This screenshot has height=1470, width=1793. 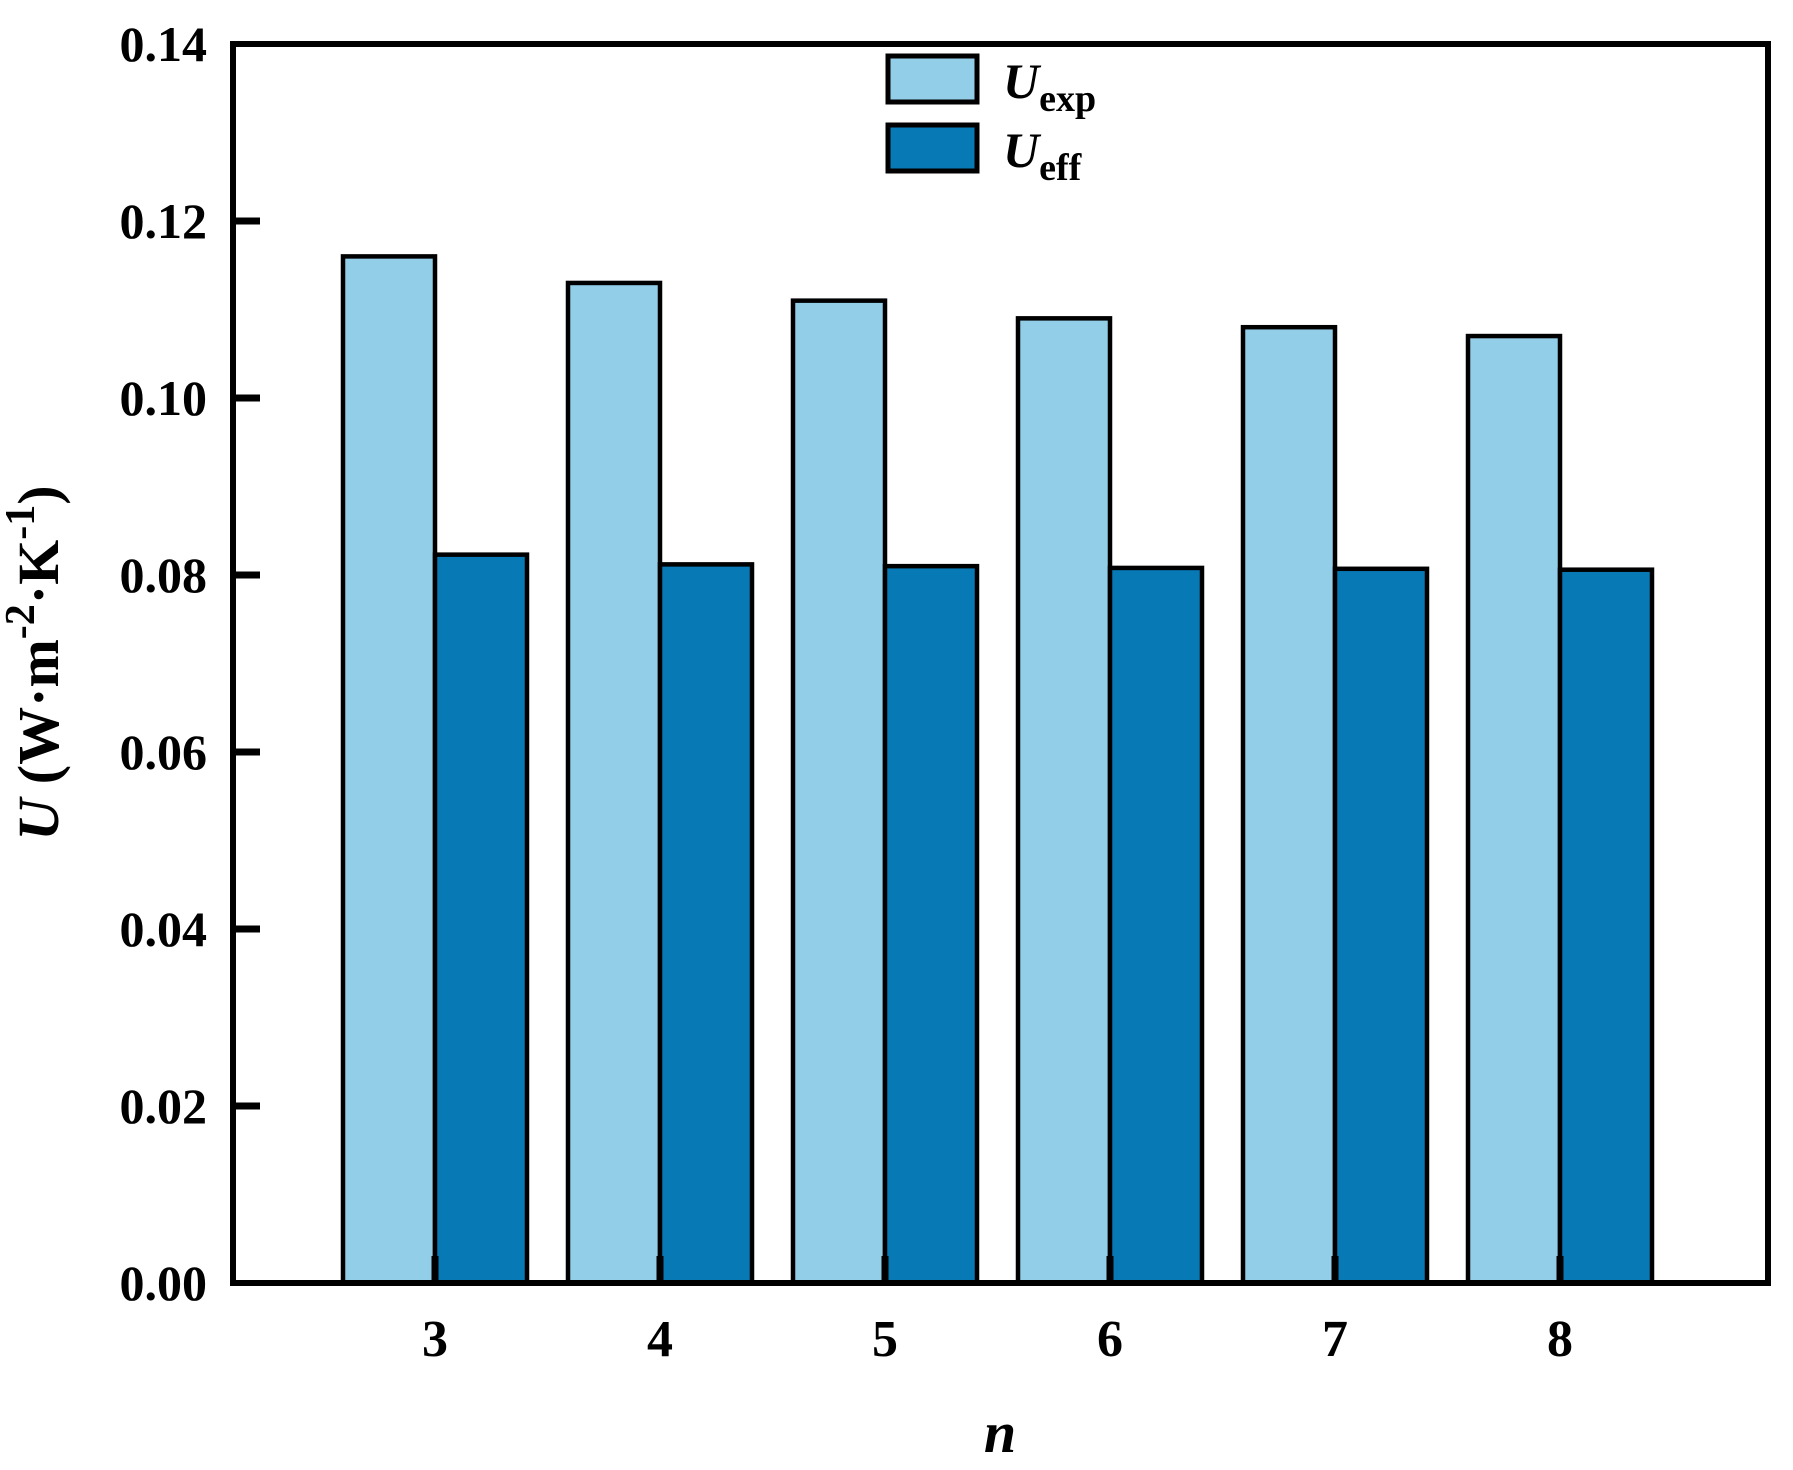 What do you see at coordinates (1606, 926) in the screenshot?
I see `bar-ueff-n8` at bounding box center [1606, 926].